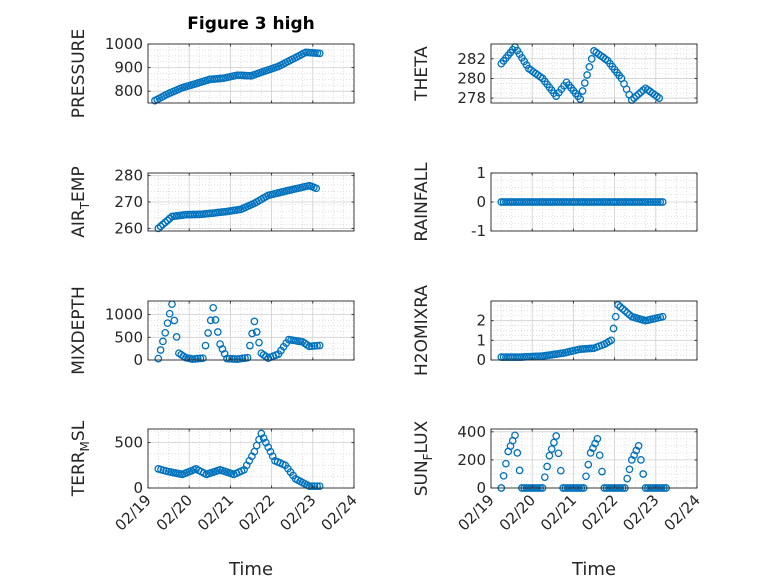 This screenshot has height=583, width=778. I want to click on y-tick-label: 260, so click(128, 228).